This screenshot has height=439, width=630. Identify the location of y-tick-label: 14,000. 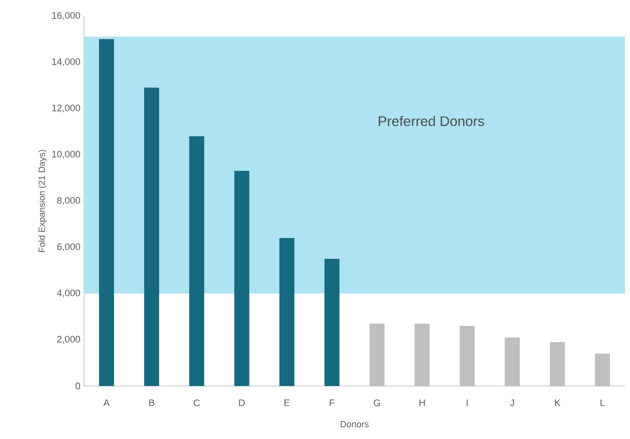
(66, 62).